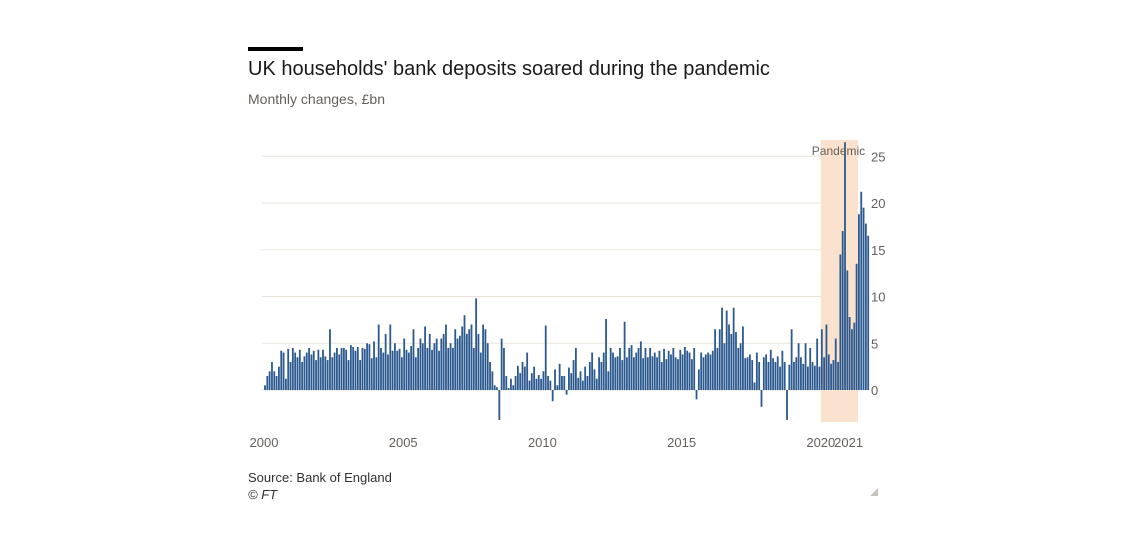  Describe the element at coordinates (848, 442) in the screenshot. I see `x-tick-label-2021: 2021` at that location.